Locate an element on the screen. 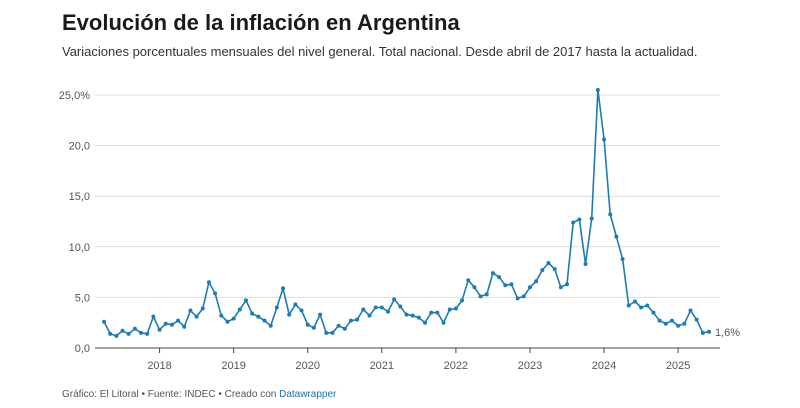  x-tick-label: 2025 is located at coordinates (678, 366).